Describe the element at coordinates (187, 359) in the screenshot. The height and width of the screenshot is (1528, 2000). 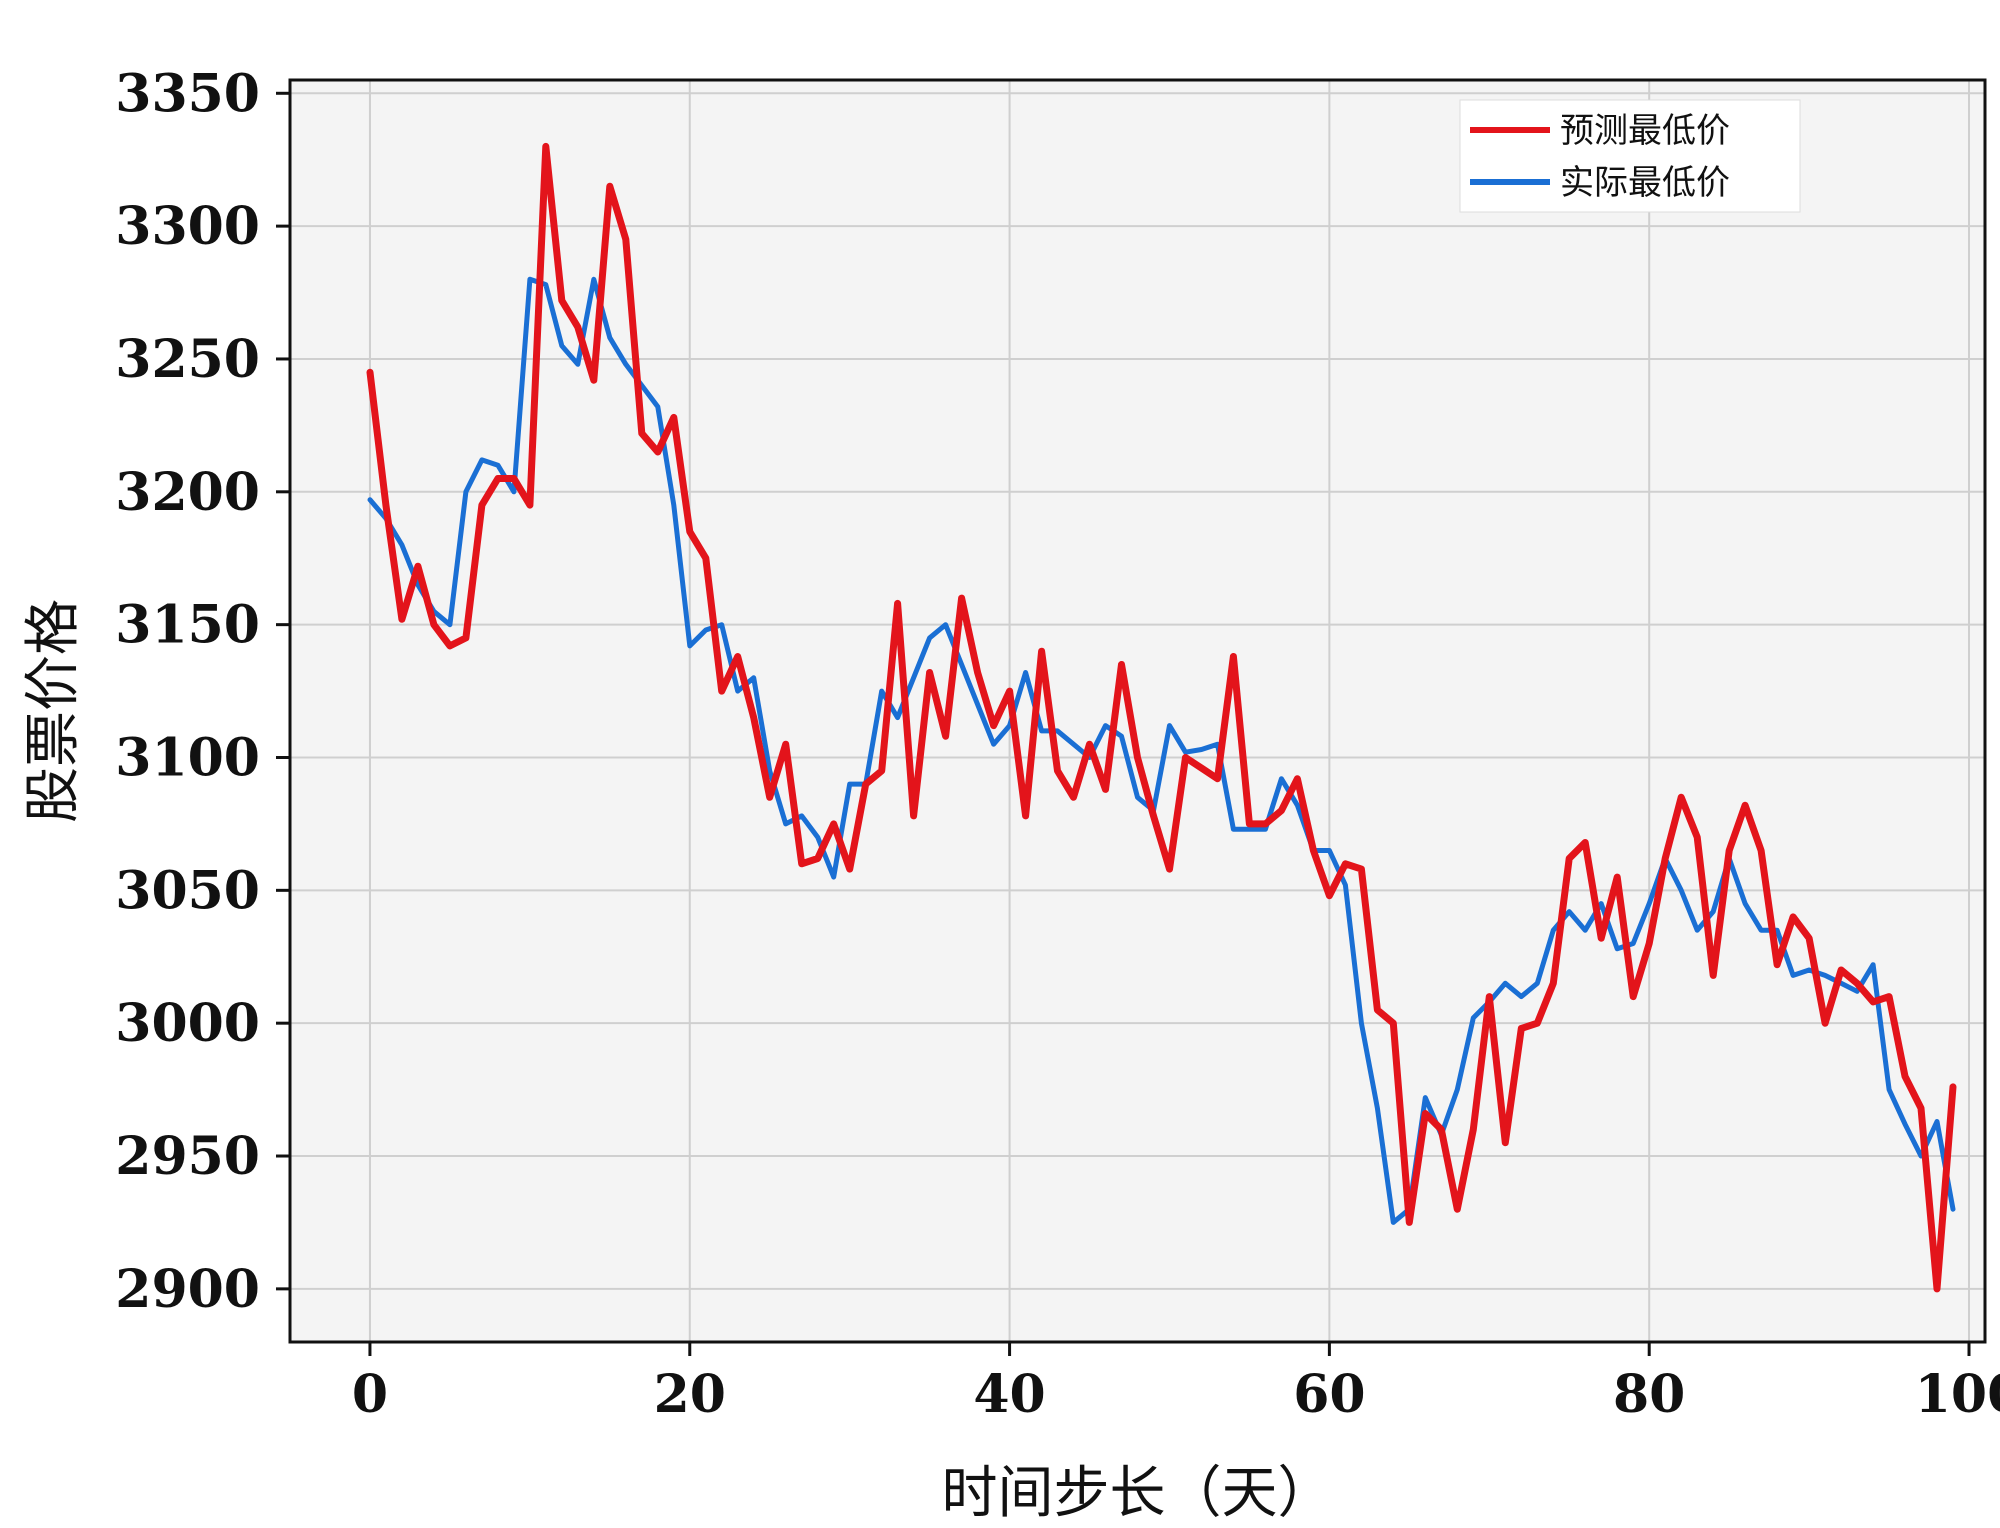
I see `y-tick-label: 3250` at that location.